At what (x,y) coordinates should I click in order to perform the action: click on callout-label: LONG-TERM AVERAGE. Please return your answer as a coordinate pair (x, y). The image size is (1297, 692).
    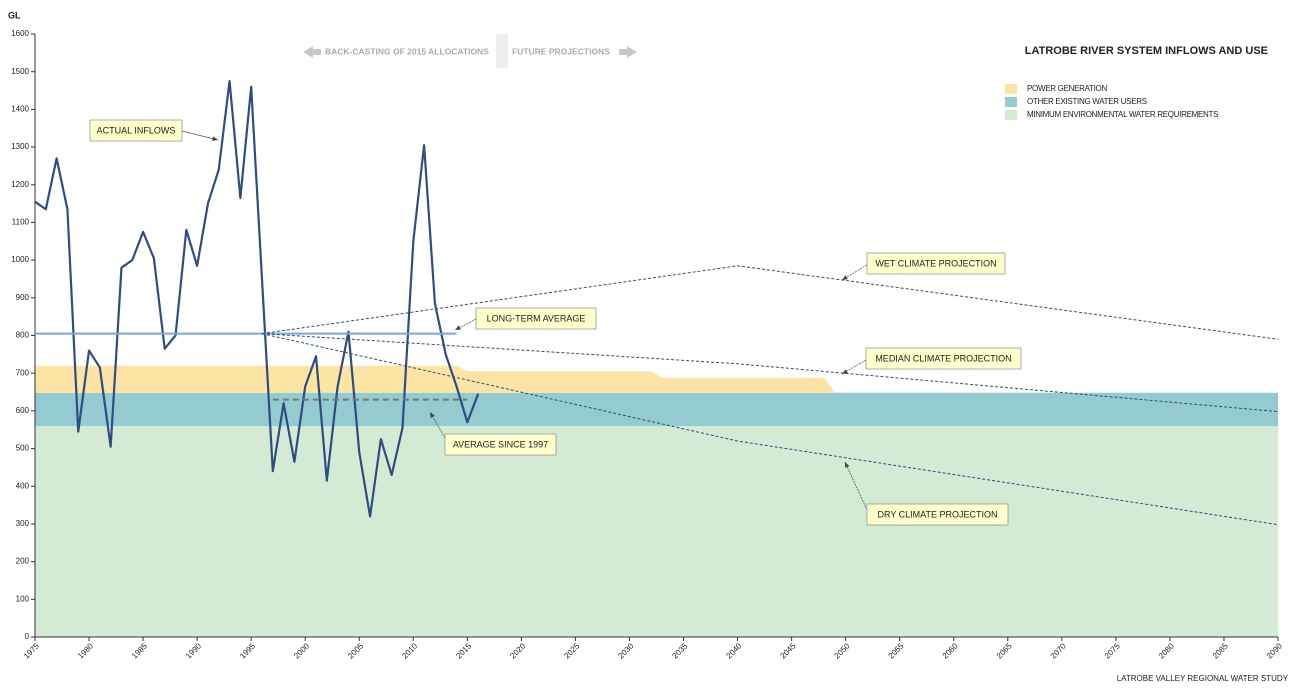
    Looking at the image, I should click on (536, 318).